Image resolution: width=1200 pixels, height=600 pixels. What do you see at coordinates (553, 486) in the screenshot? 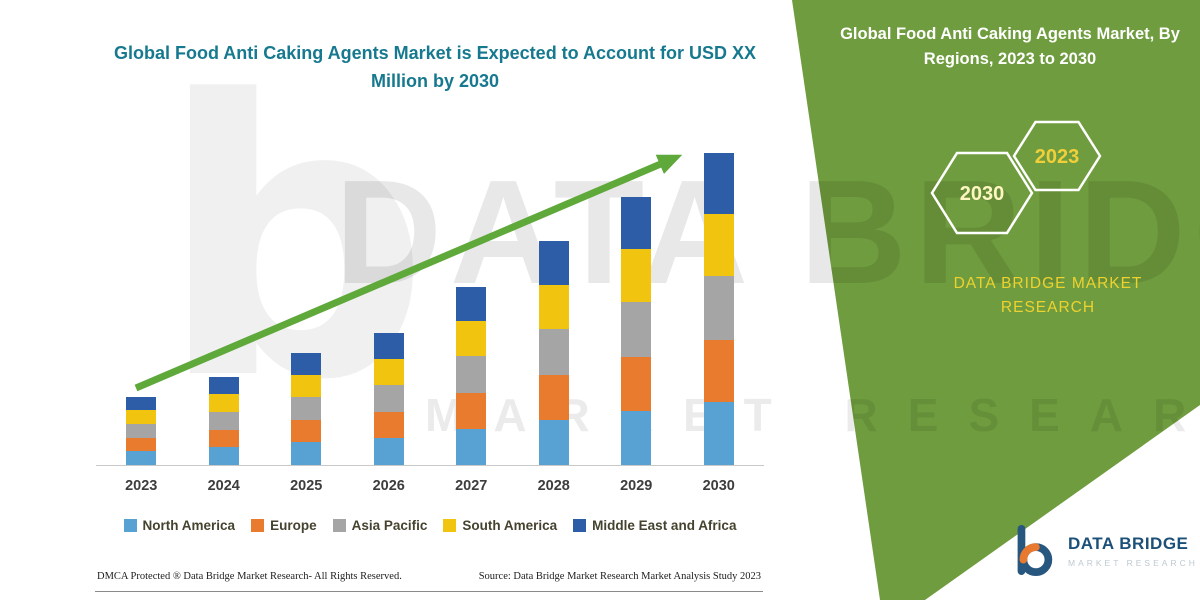
I see `x-axis-label-2028: 2028` at bounding box center [553, 486].